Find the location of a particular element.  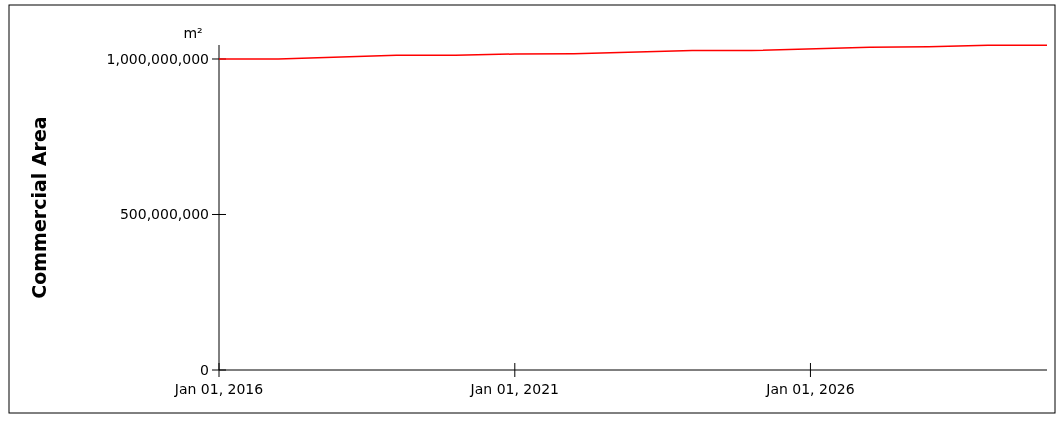

y-tick-label: 0 is located at coordinates (204, 369).